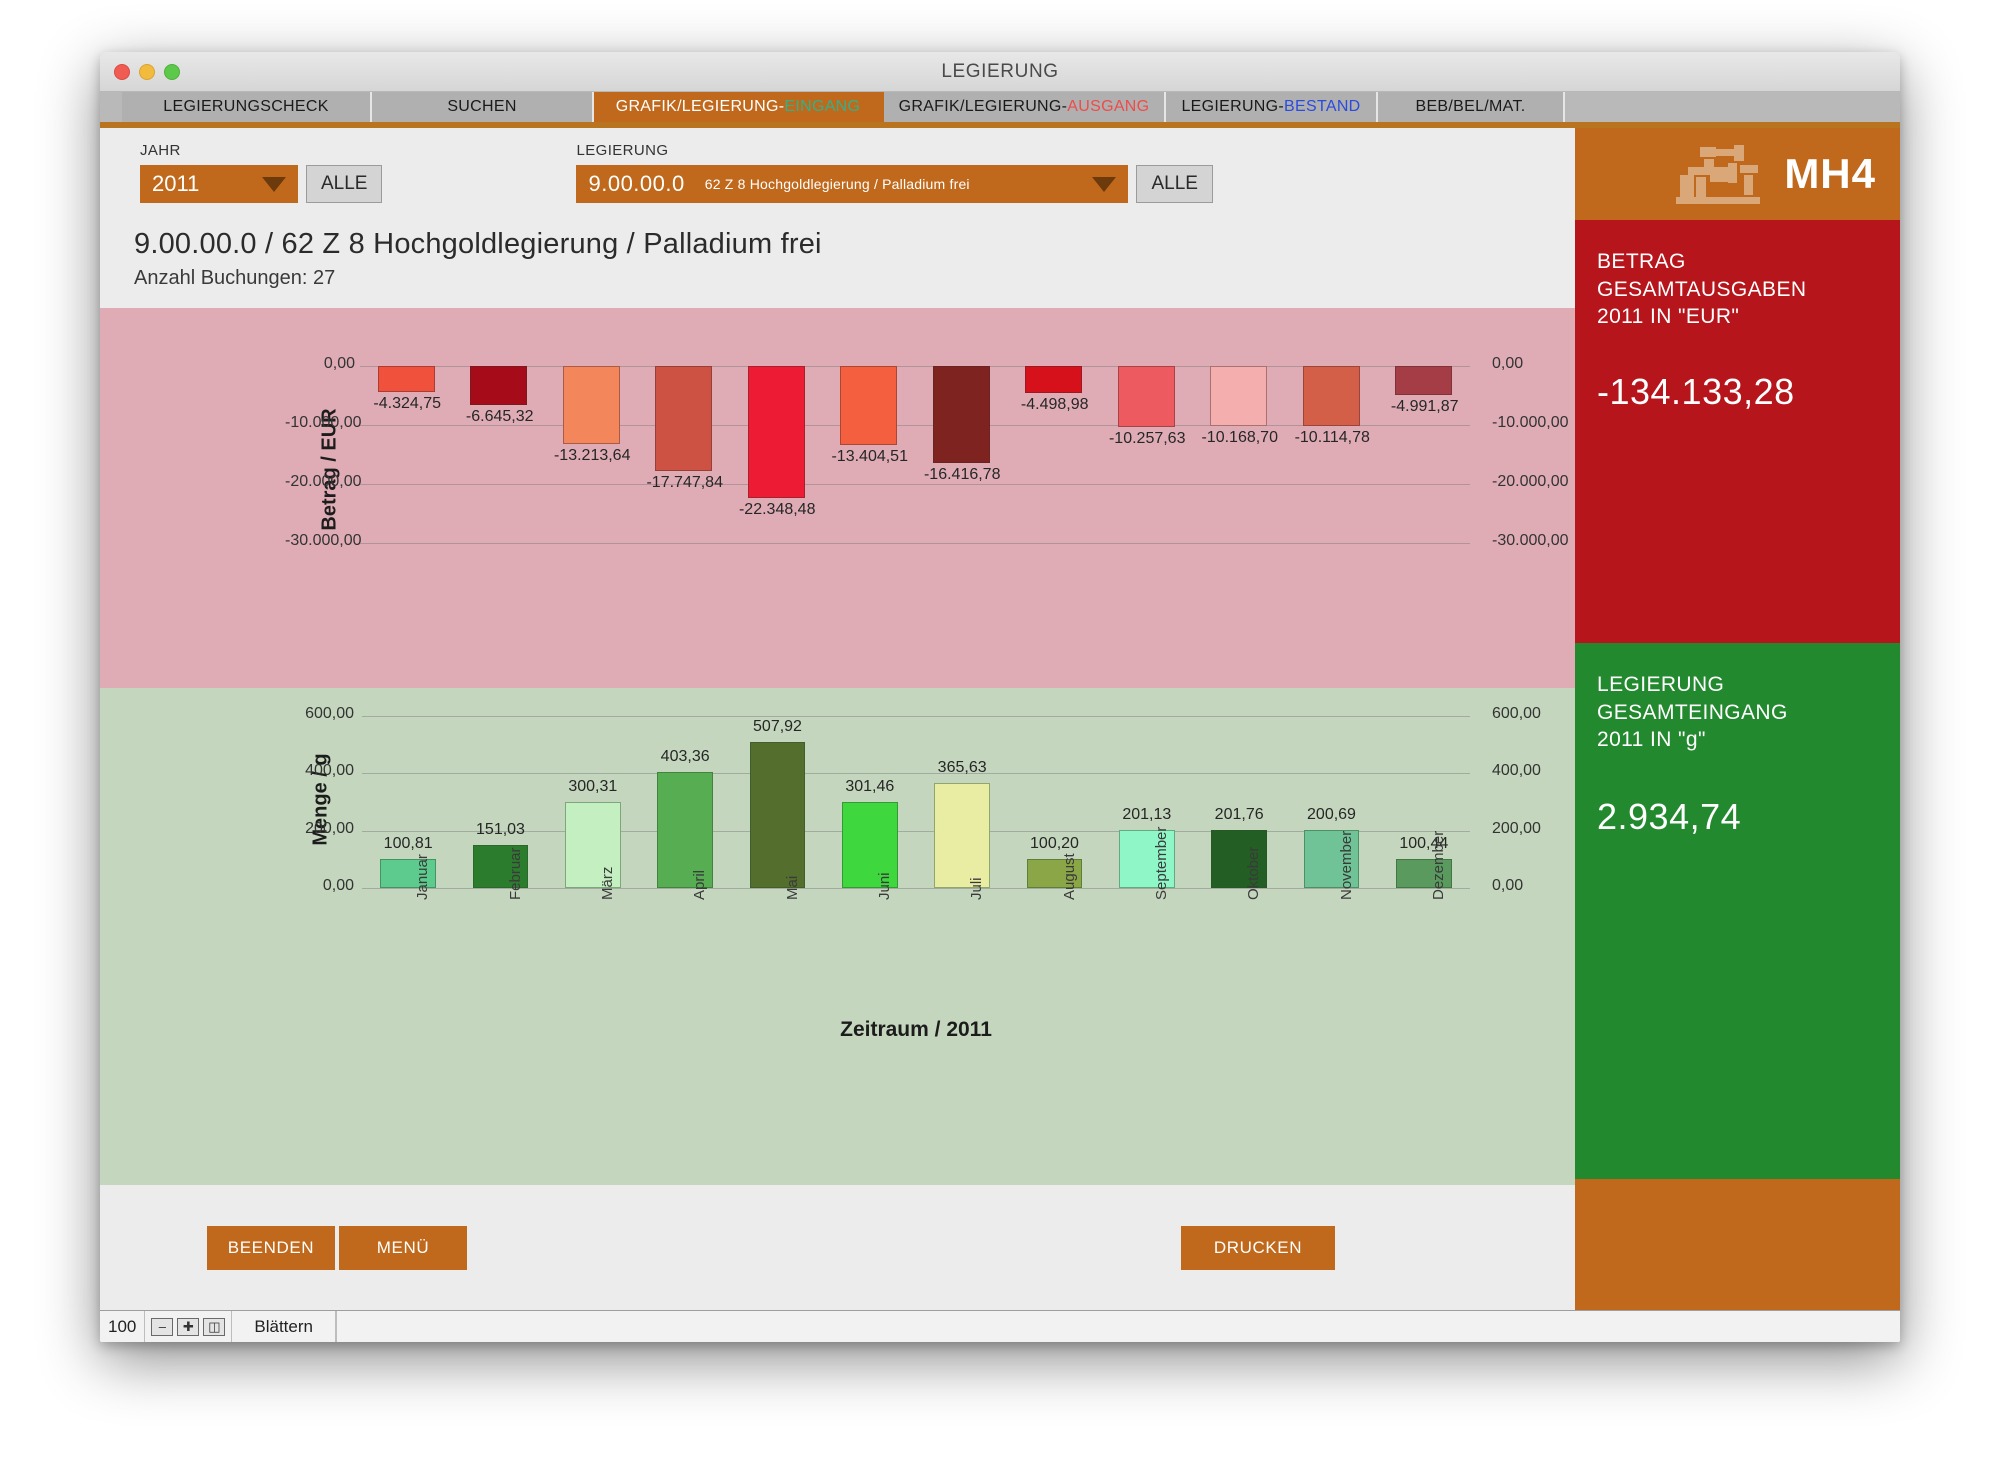 This screenshot has width=2000, height=1478. I want to click on jahr-filter-group: JAHR 2011 ALLE, so click(261, 172).